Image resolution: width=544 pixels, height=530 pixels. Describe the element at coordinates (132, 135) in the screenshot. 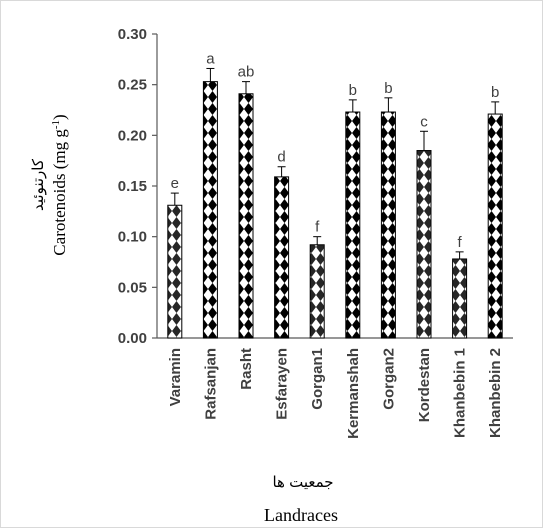

I see `y-tick-label: 0.20` at that location.